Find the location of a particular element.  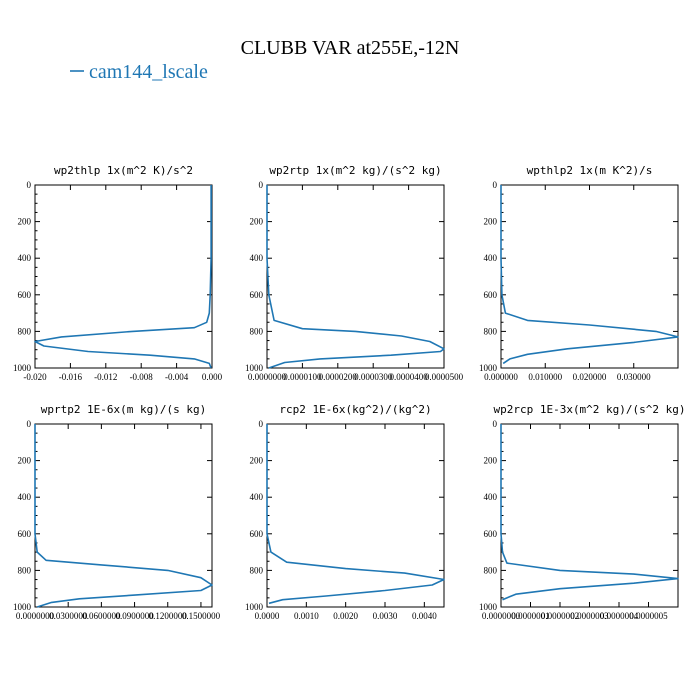

x-tick-label: 0.020000 is located at coordinates (590, 377).